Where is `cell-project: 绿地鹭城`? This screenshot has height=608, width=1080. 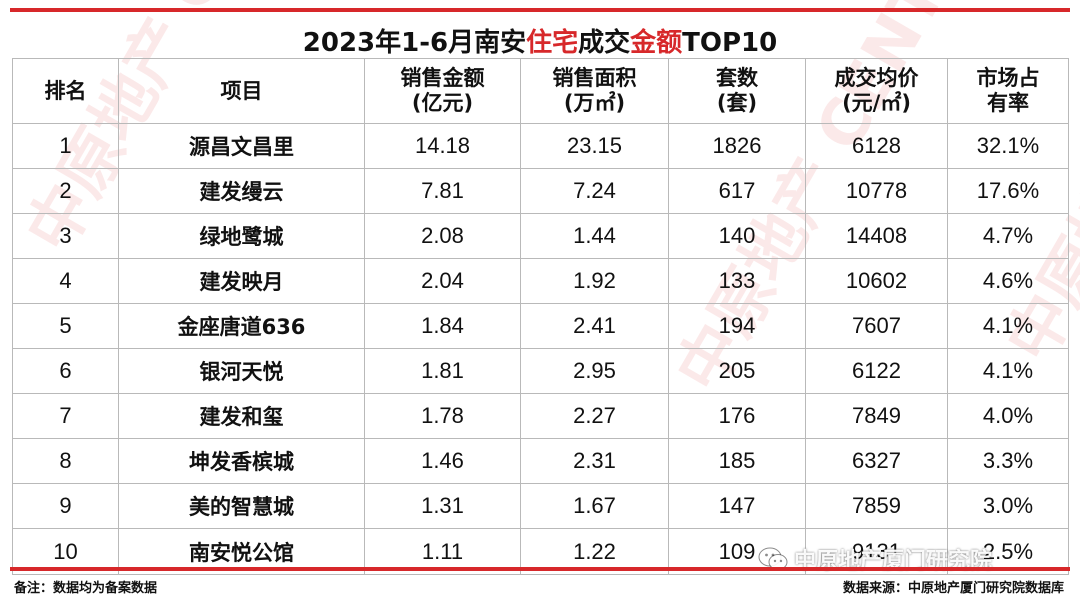 cell-project: 绿地鹭城 is located at coordinates (241, 236).